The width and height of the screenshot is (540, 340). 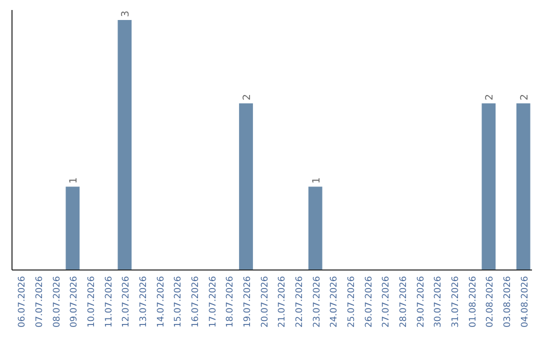 What do you see at coordinates (248, 302) in the screenshot?
I see `x-tick-label: 19.07.2026` at bounding box center [248, 302].